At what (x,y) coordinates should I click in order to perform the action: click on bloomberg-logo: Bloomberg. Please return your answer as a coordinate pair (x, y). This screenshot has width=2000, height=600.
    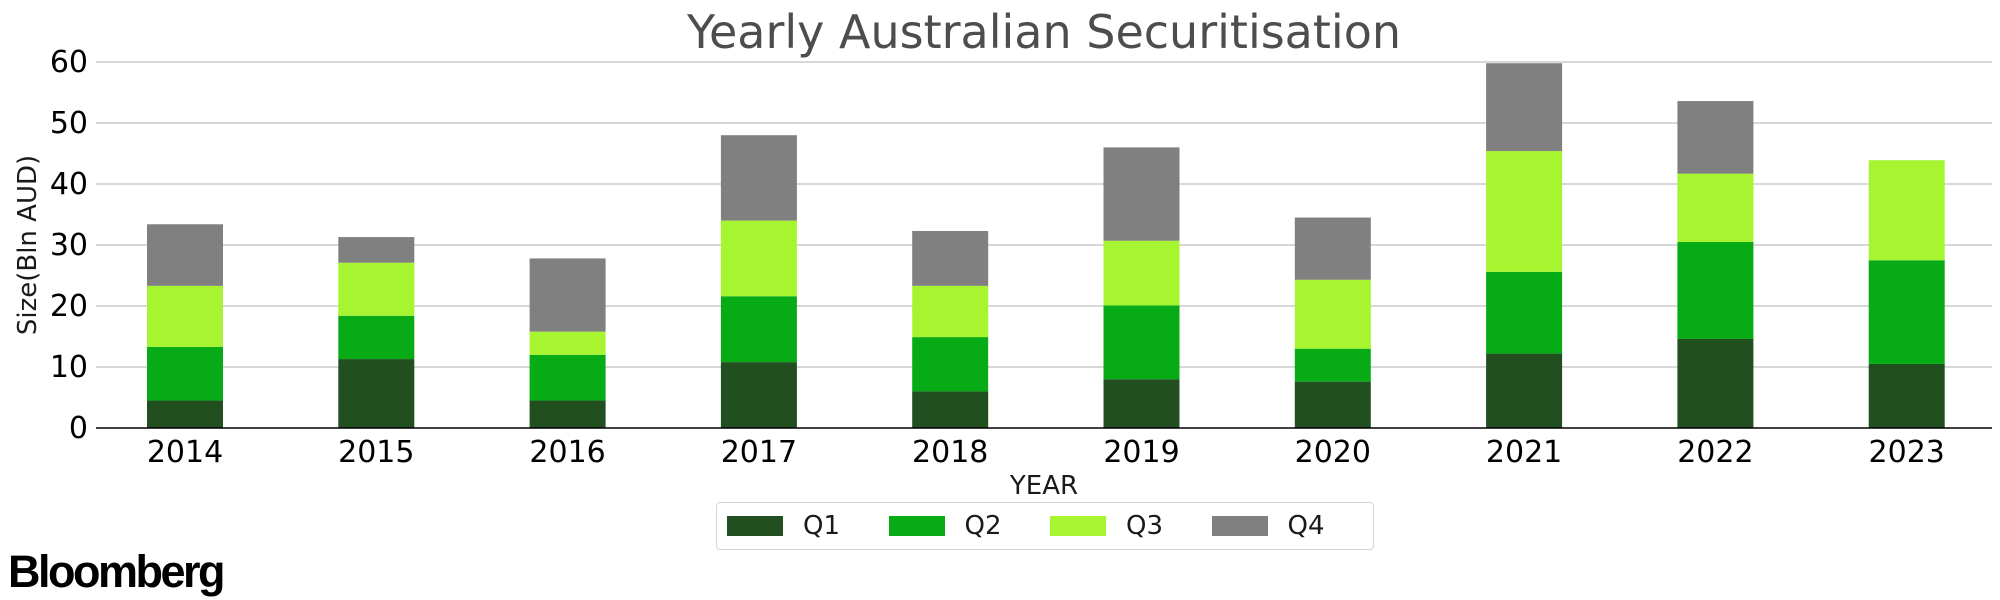
    Looking at the image, I should click on (117, 571).